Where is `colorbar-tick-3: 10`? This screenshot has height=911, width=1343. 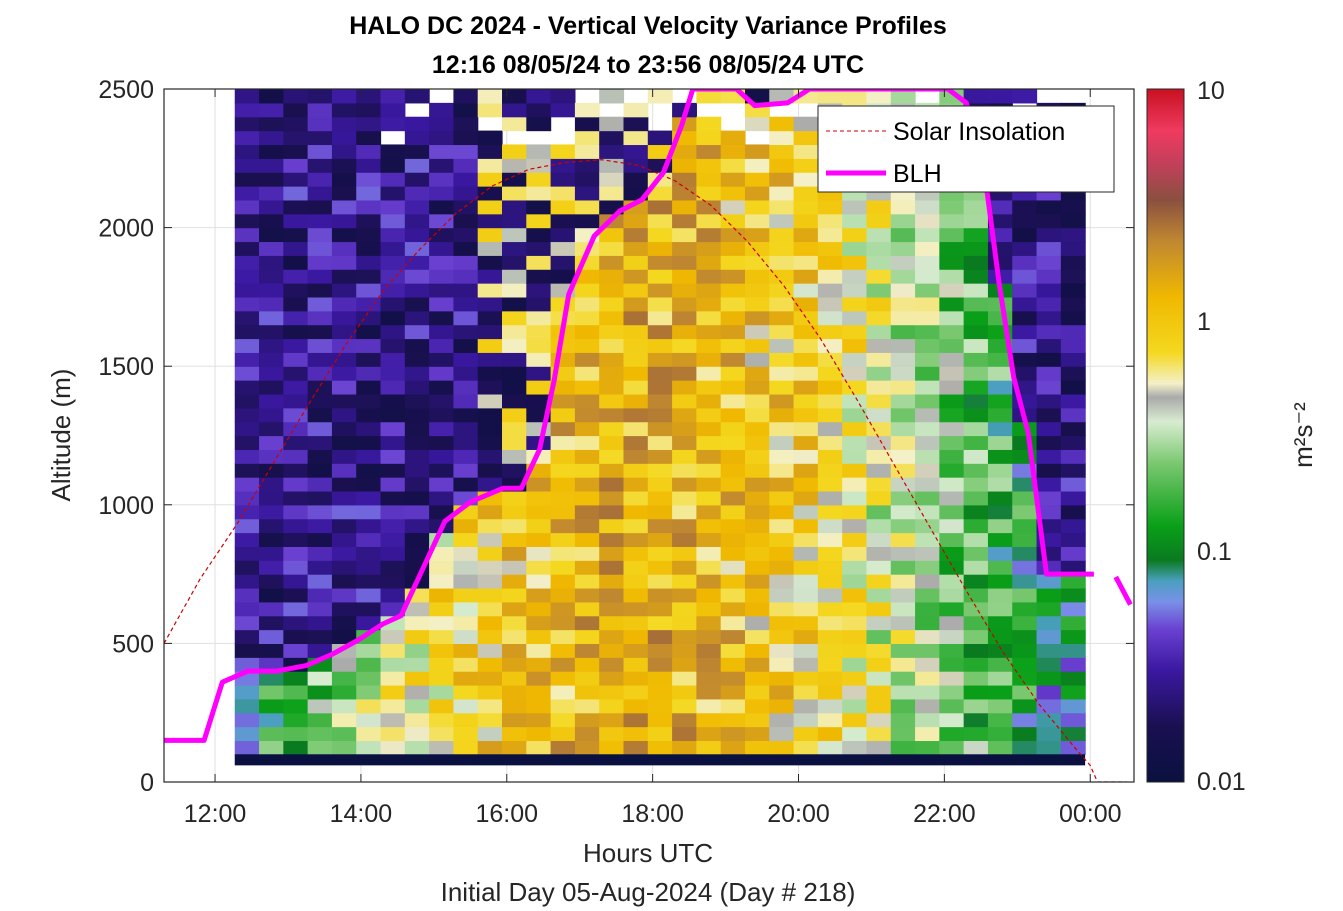 colorbar-tick-3: 10 is located at coordinates (1211, 91).